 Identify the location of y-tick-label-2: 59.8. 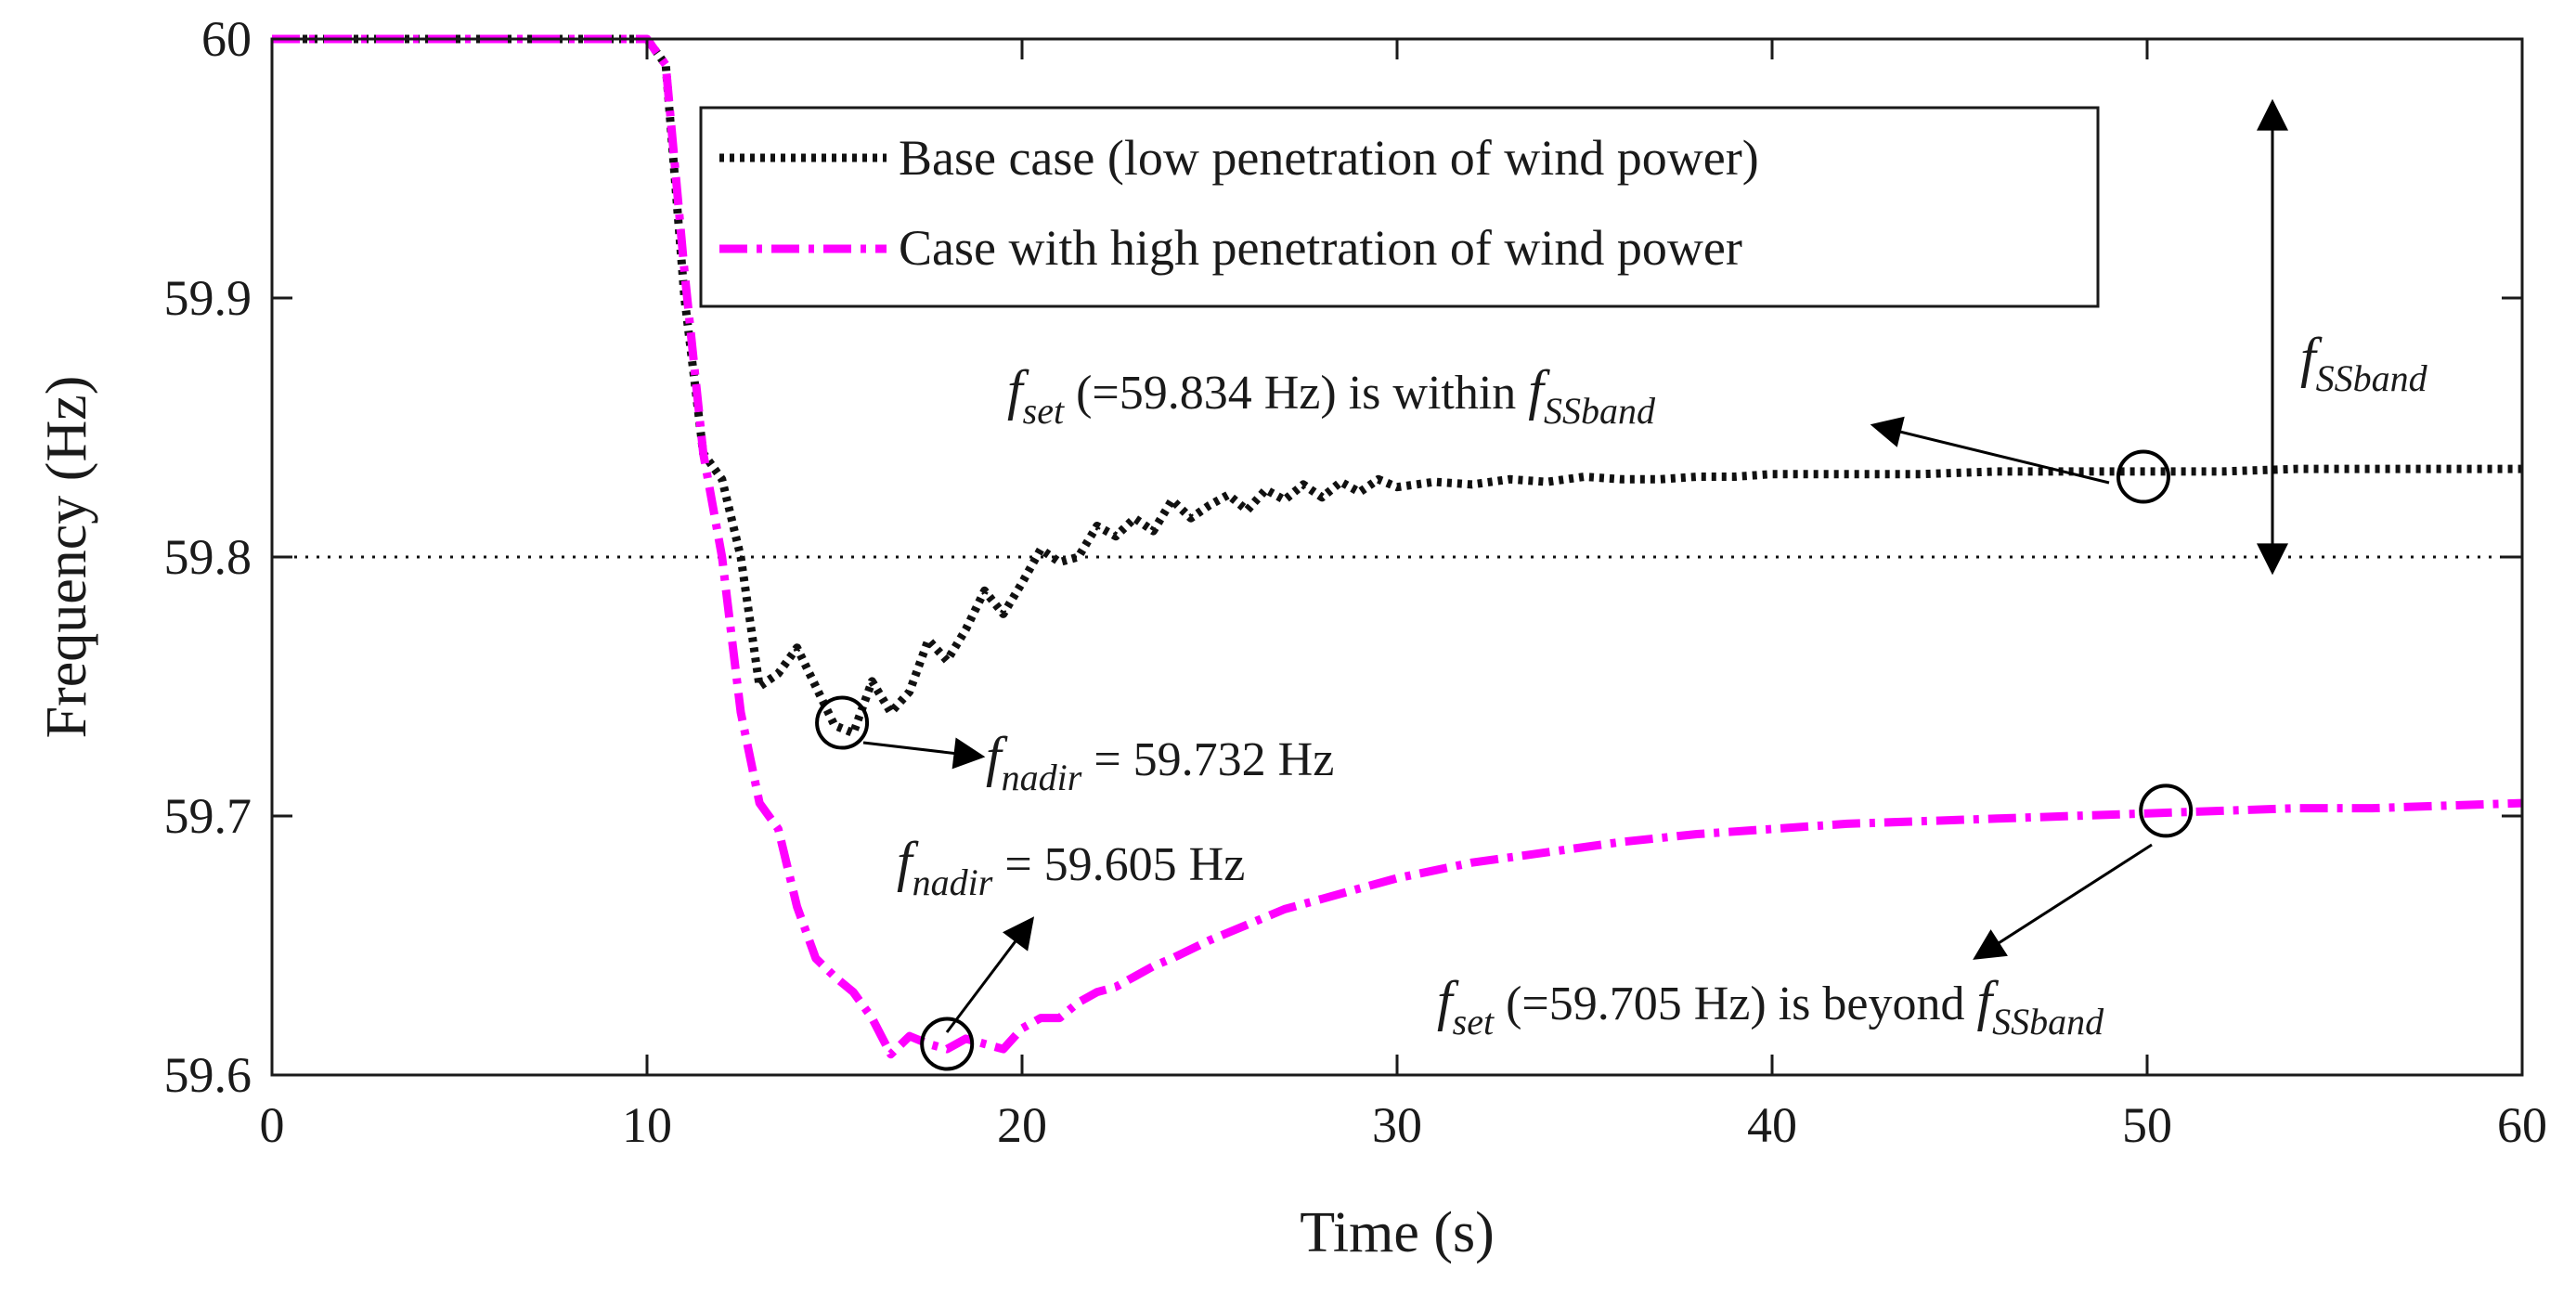
(208, 557).